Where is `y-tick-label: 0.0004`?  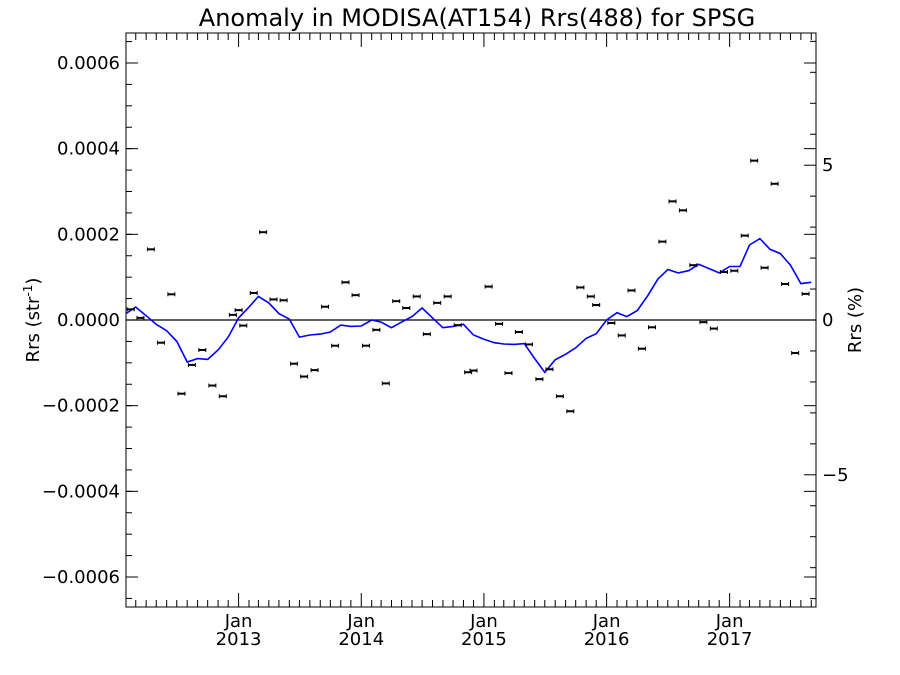
y-tick-label: 0.0004 is located at coordinates (88, 149).